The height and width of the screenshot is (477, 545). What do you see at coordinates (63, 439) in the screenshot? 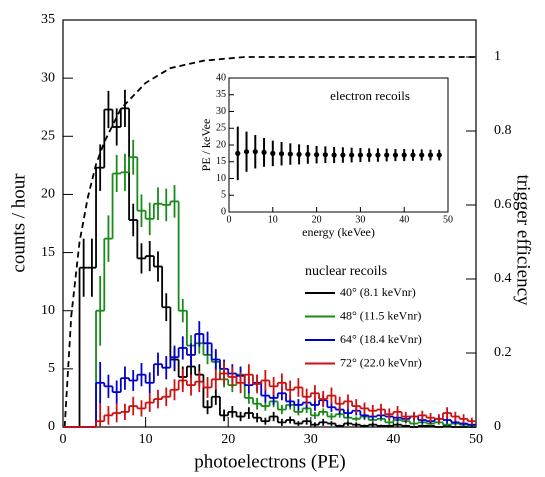
I see `x-tick-label: 0` at bounding box center [63, 439].